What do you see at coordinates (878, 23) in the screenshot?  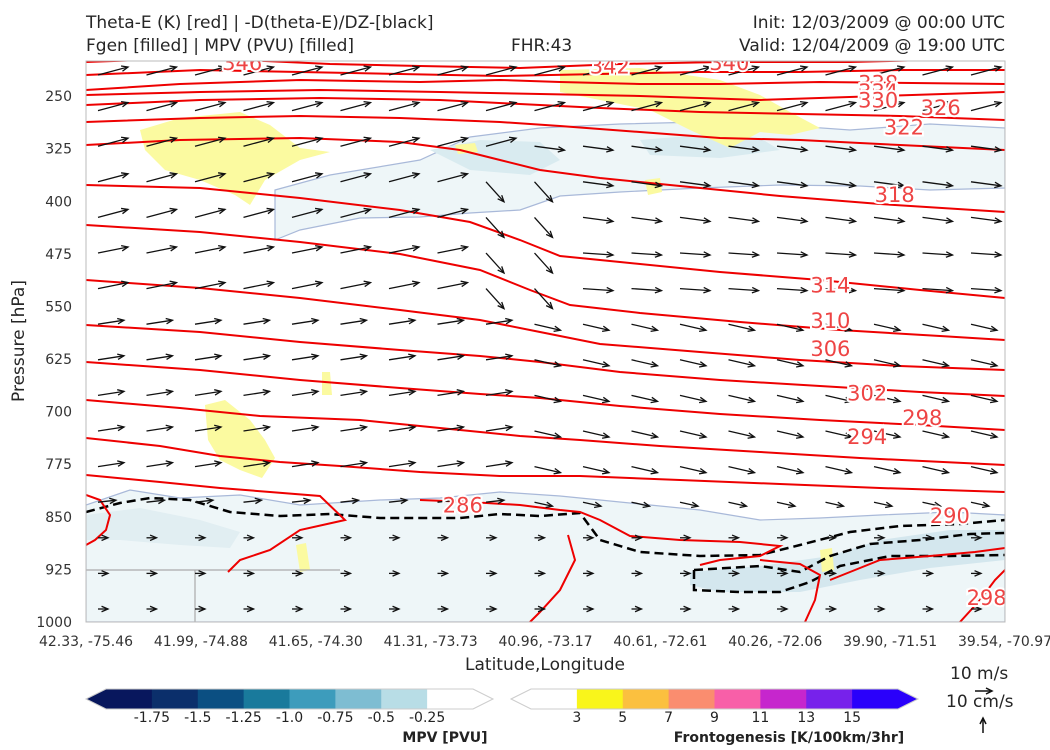 I see `title-init: Init: 12/03/2009 @ 00:00 UTC` at bounding box center [878, 23].